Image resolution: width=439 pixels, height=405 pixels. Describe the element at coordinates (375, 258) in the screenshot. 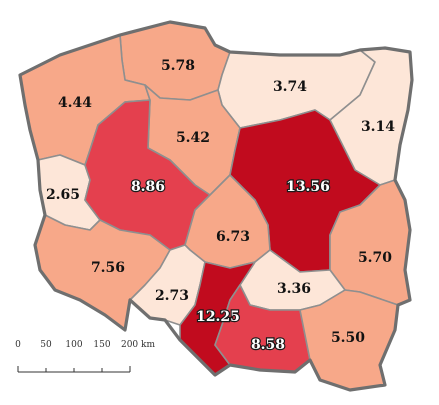

I see `label-lubelskie: 5.70` at that location.